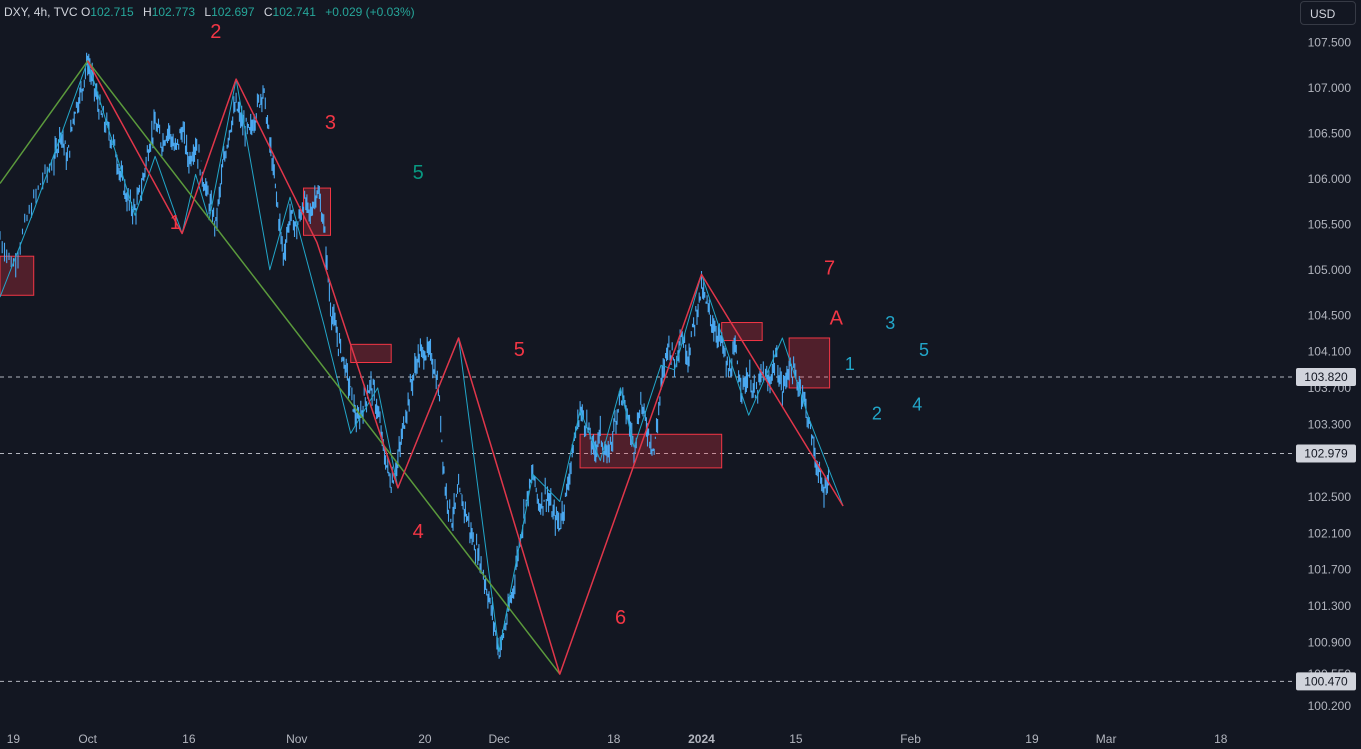 The height and width of the screenshot is (749, 1361). What do you see at coordinates (1106, 739) in the screenshot?
I see `time-tick-11: Mar` at bounding box center [1106, 739].